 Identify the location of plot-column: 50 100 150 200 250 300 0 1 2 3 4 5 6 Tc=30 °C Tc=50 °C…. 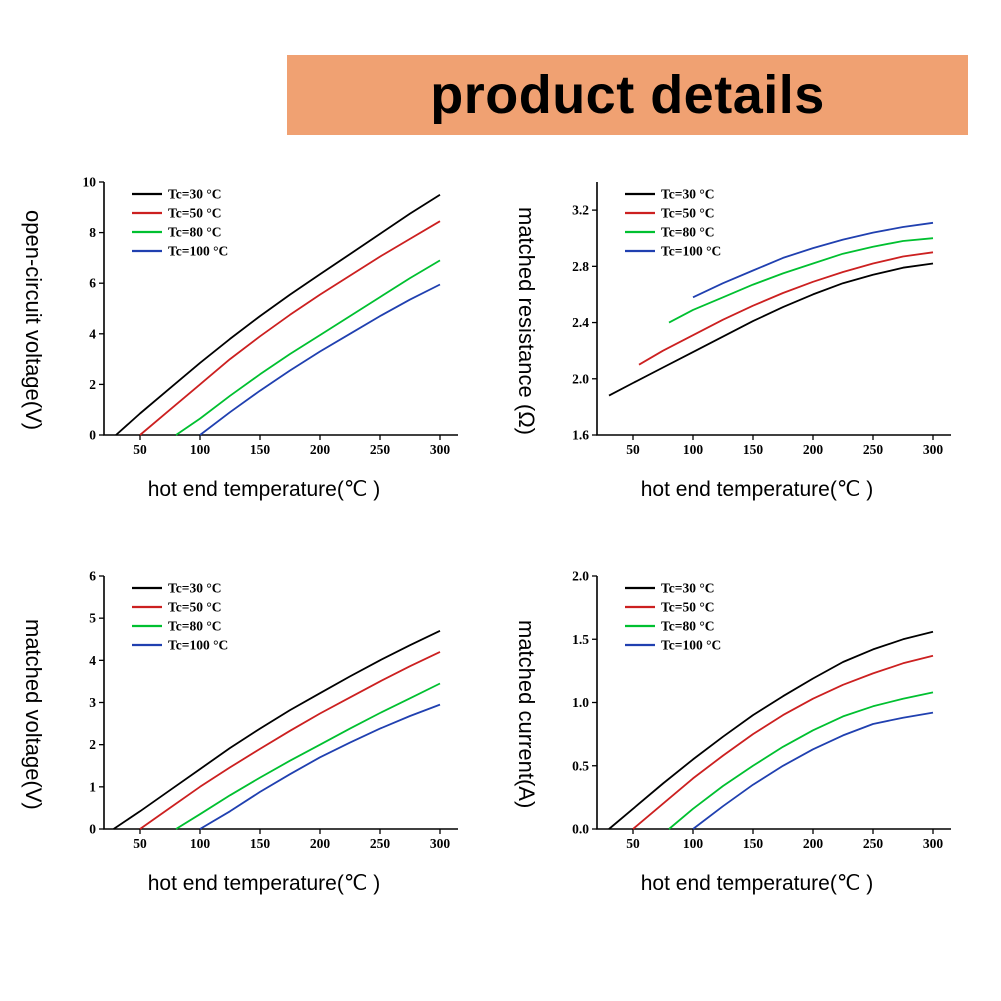
(264, 729).